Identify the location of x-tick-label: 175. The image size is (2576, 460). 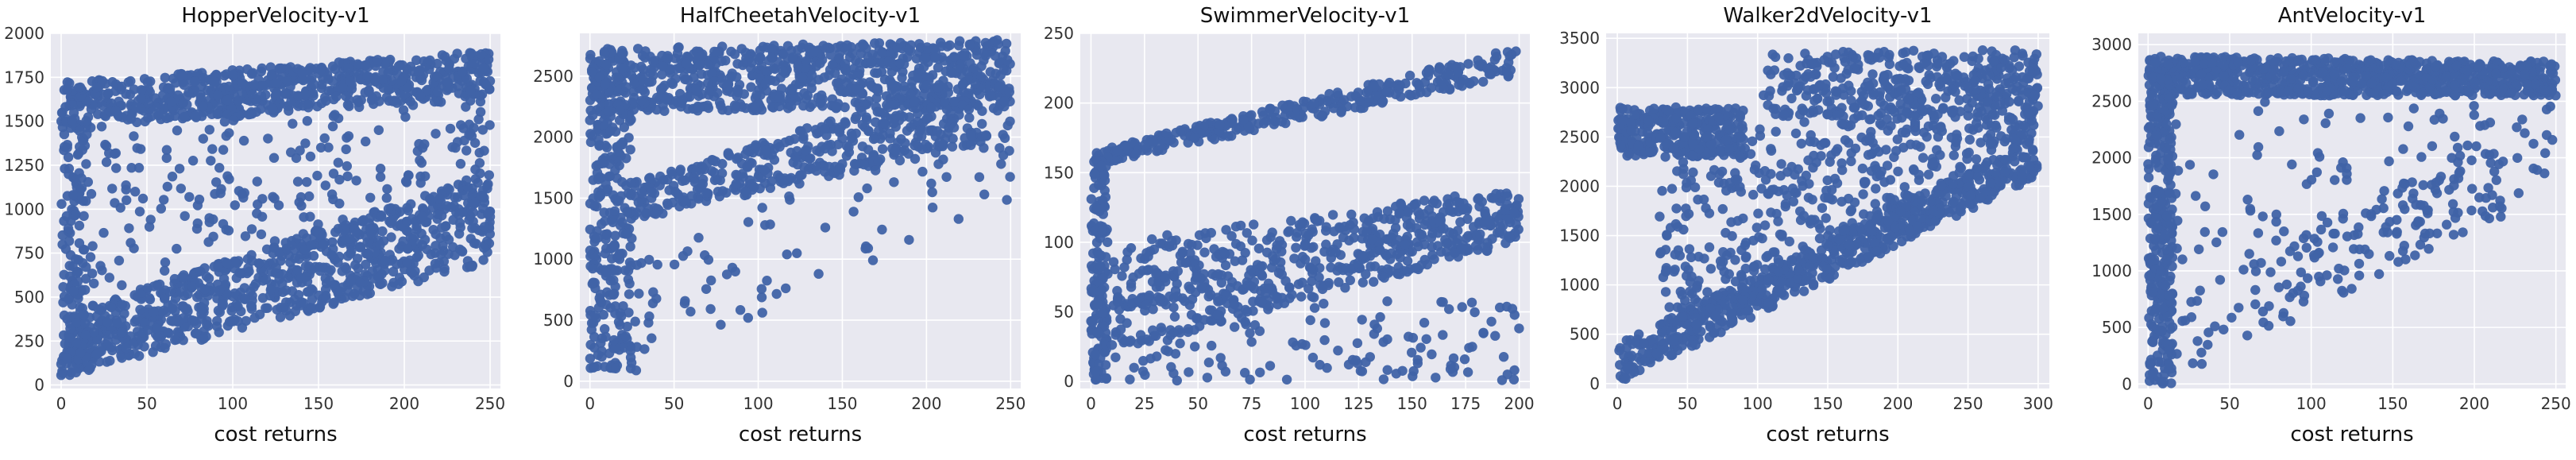
(1465, 403).